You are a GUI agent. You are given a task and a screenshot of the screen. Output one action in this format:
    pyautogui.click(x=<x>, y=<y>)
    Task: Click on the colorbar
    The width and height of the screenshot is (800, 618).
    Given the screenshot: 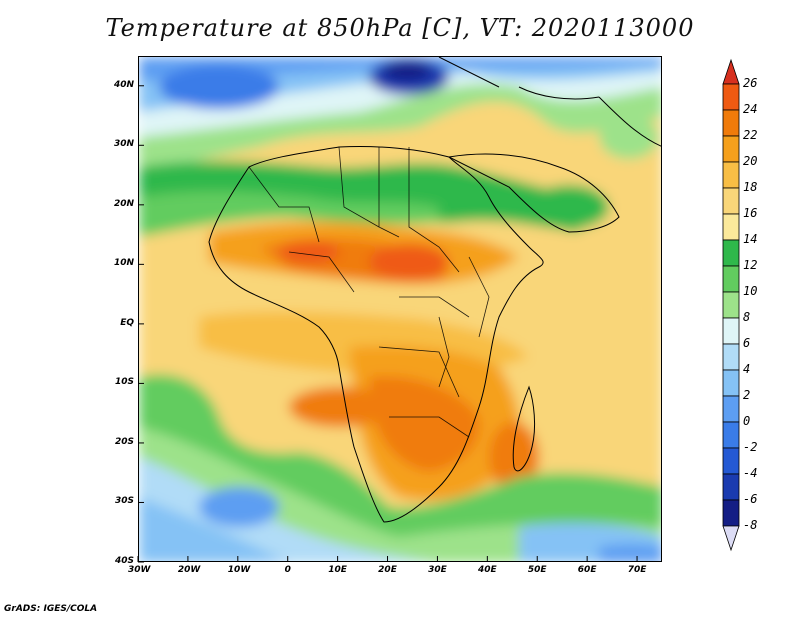 What is the action you would take?
    pyautogui.click(x=731, y=305)
    